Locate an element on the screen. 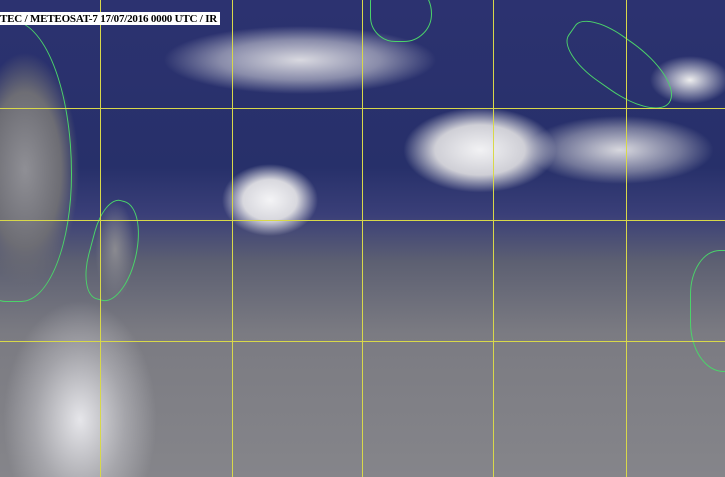 This screenshot has width=725, height=477. australia-coastline is located at coordinates (707, 311).